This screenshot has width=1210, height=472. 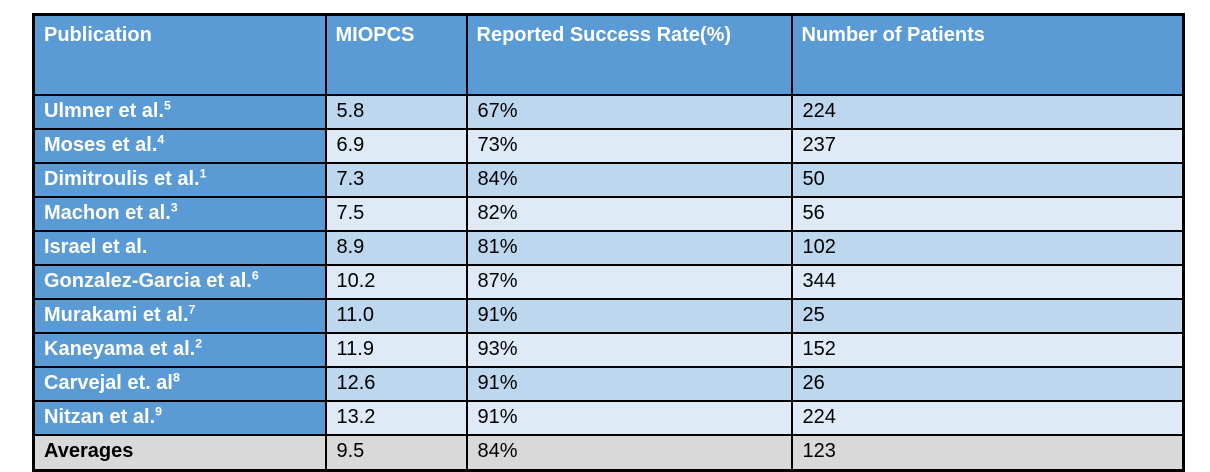 I want to click on reference-superscript: 8, so click(x=176, y=377).